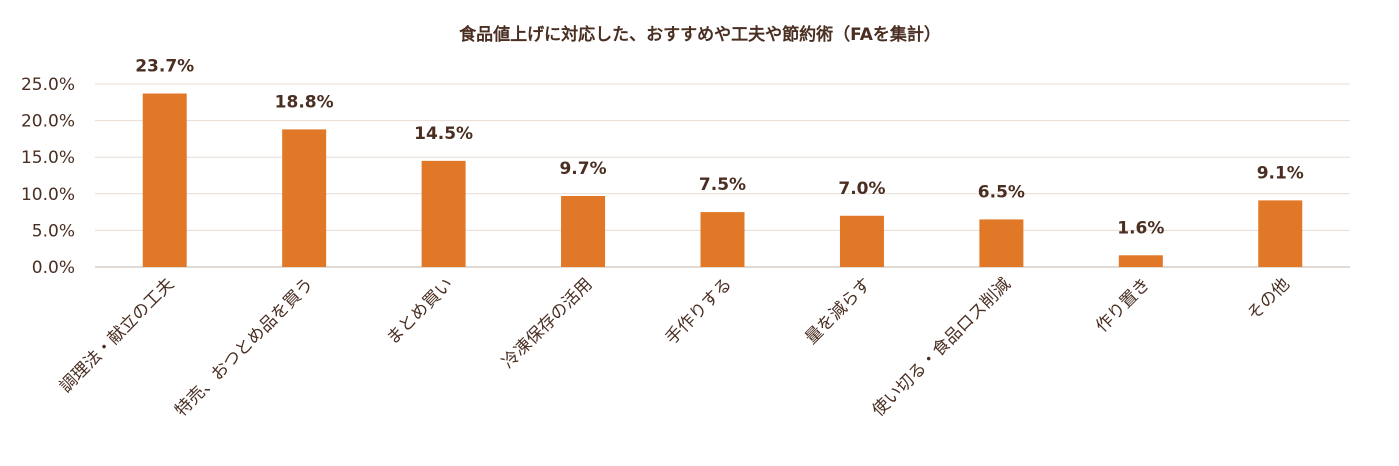 This screenshot has height=466, width=1399. What do you see at coordinates (48, 176) in the screenshot?
I see `y-axis-ticks: 0.0% 5.0% 10.0% 15.0% 20.0% 25.0%` at bounding box center [48, 176].